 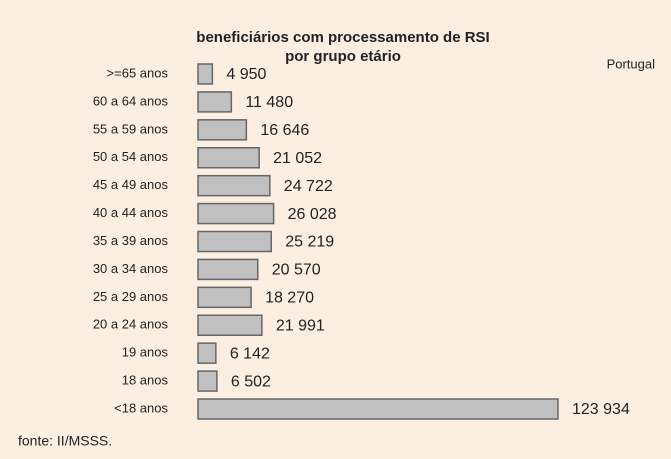 I want to click on category-label: 50 a 54 anos, so click(x=131, y=156).